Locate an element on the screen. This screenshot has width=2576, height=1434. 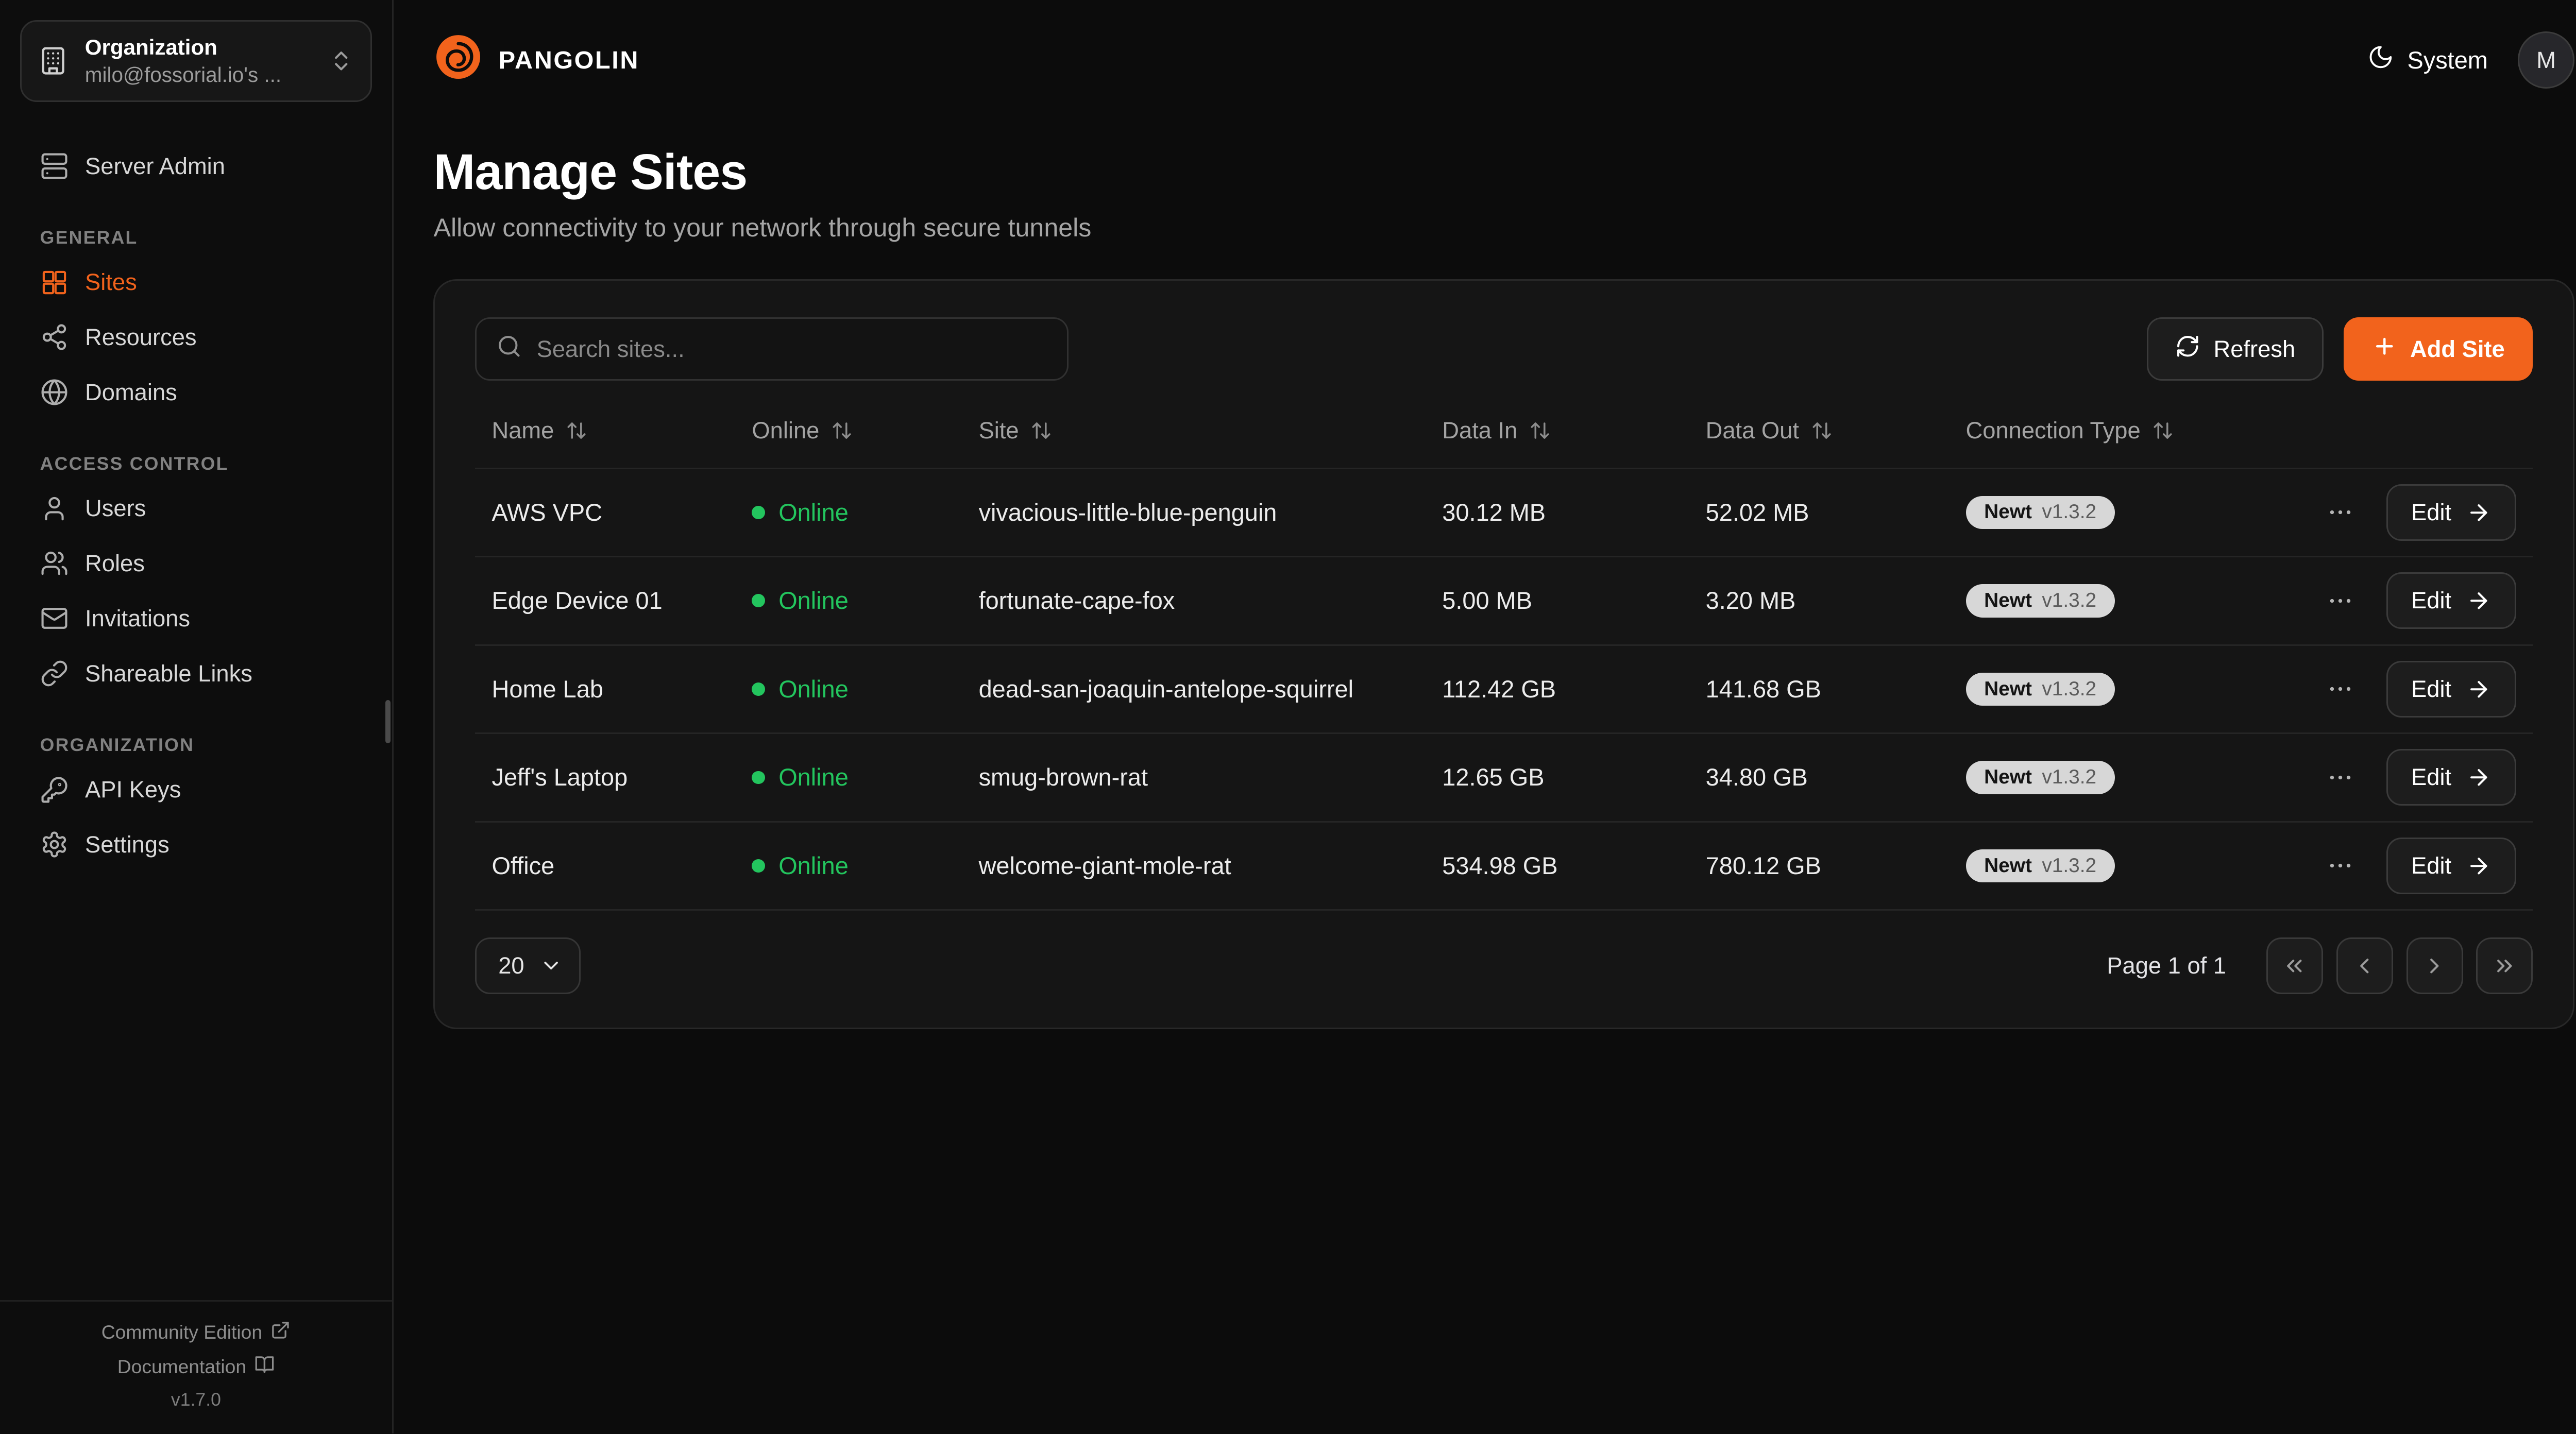
refresh-button: Refresh is located at coordinates (2235, 349).